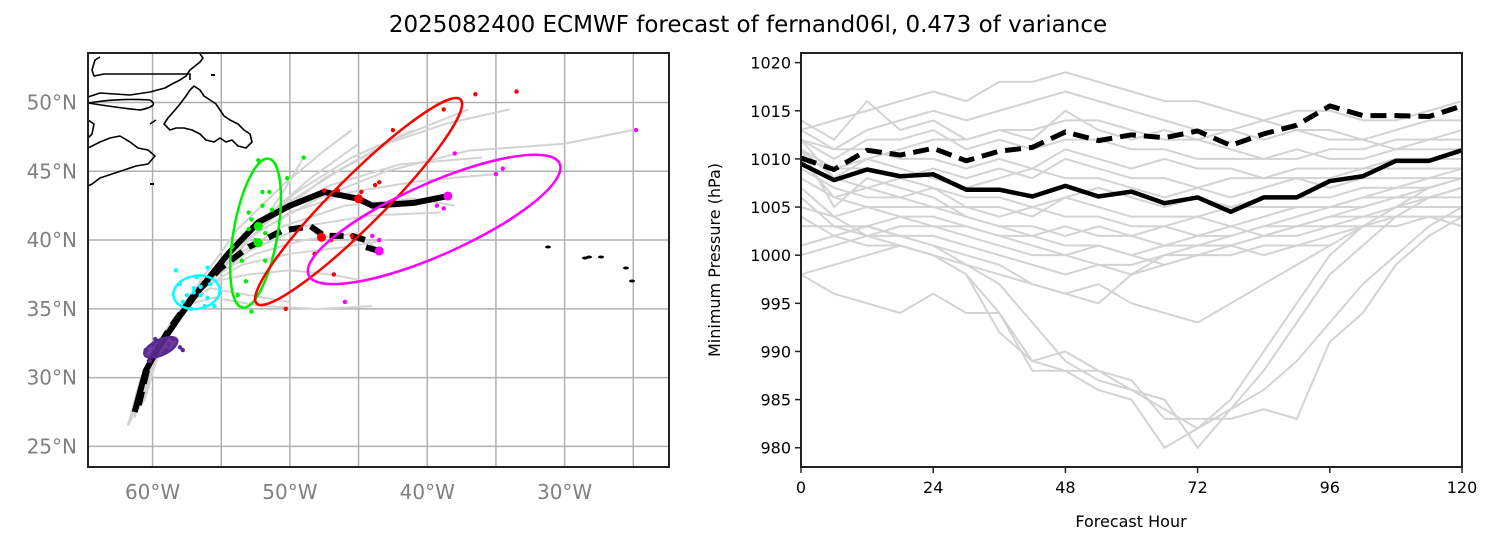 This screenshot has width=1496, height=546. Describe the element at coordinates (770, 207) in the screenshot. I see `y-tick-label: 1005` at that location.